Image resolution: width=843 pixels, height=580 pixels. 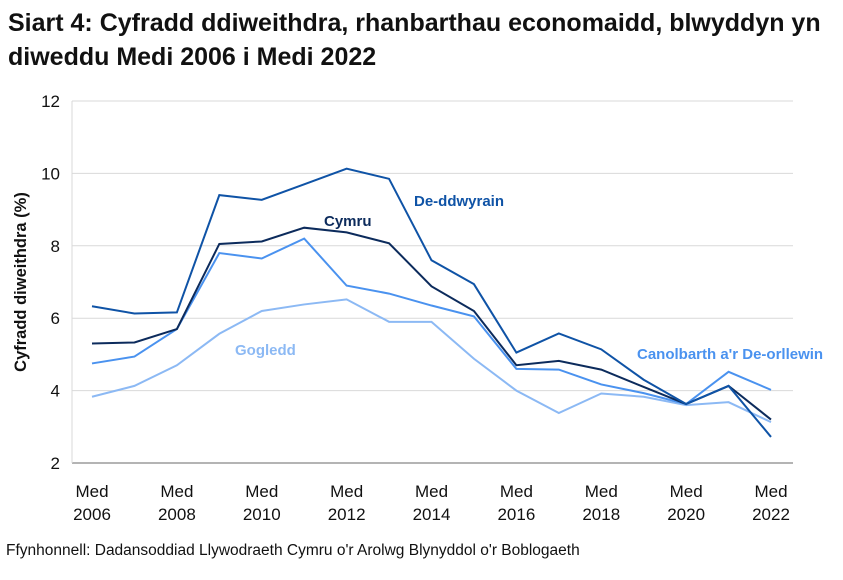 I want to click on series-label: De-ddwyrain, so click(x=459, y=201).